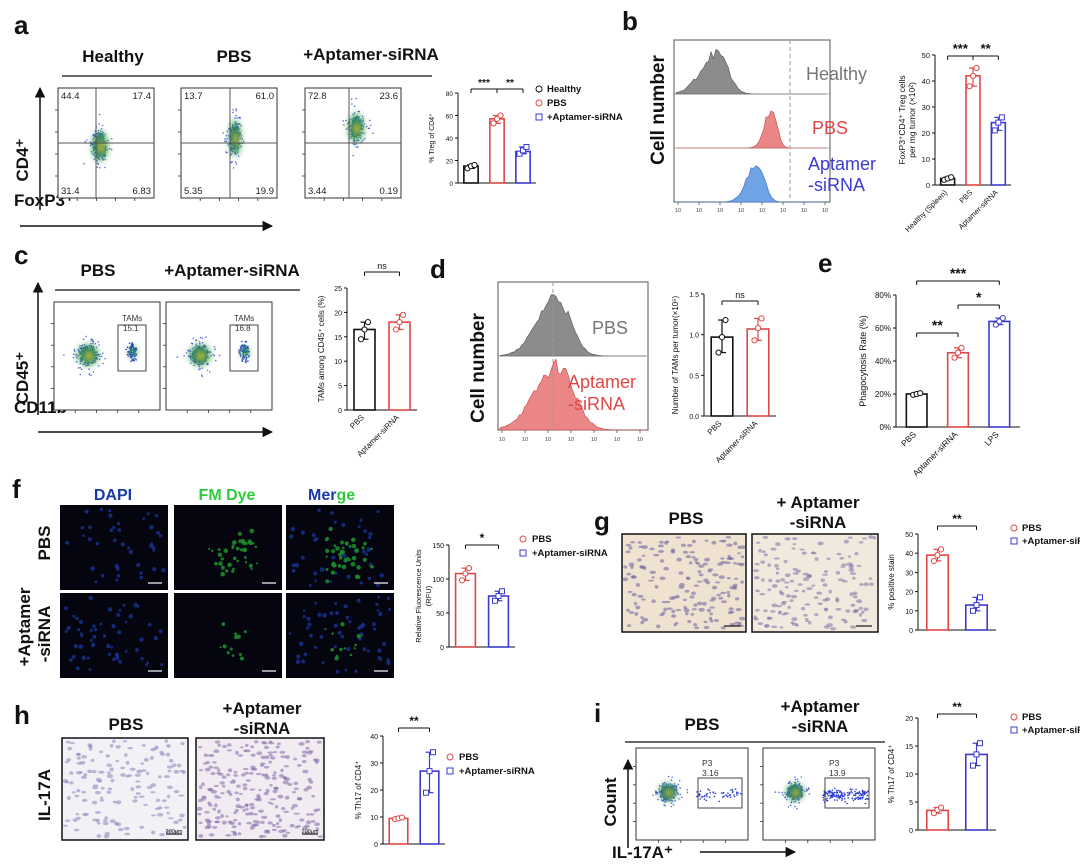 The width and height of the screenshot is (1080, 866). I want to click on fluorescence-grid, so click(227, 591).